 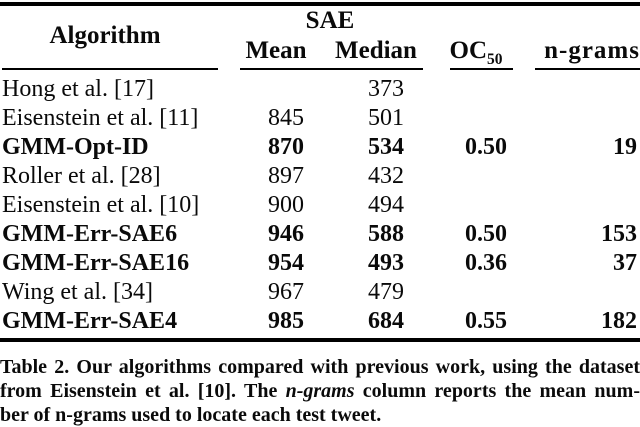 What do you see at coordinates (78, 89) in the screenshot?
I see `cell-algorithm: Hong et al. [17]` at bounding box center [78, 89].